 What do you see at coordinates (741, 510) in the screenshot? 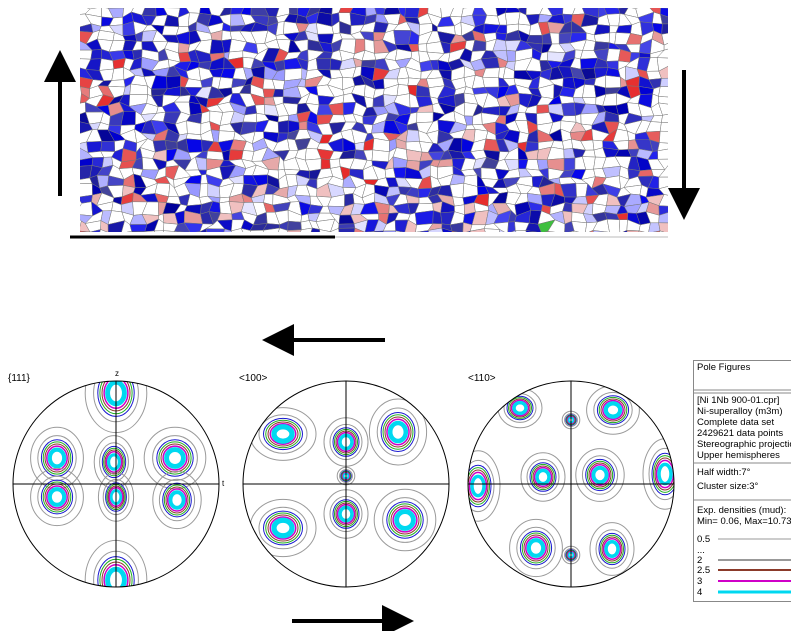
I see `legend-density: Exp. densities (mud):` at bounding box center [741, 510].